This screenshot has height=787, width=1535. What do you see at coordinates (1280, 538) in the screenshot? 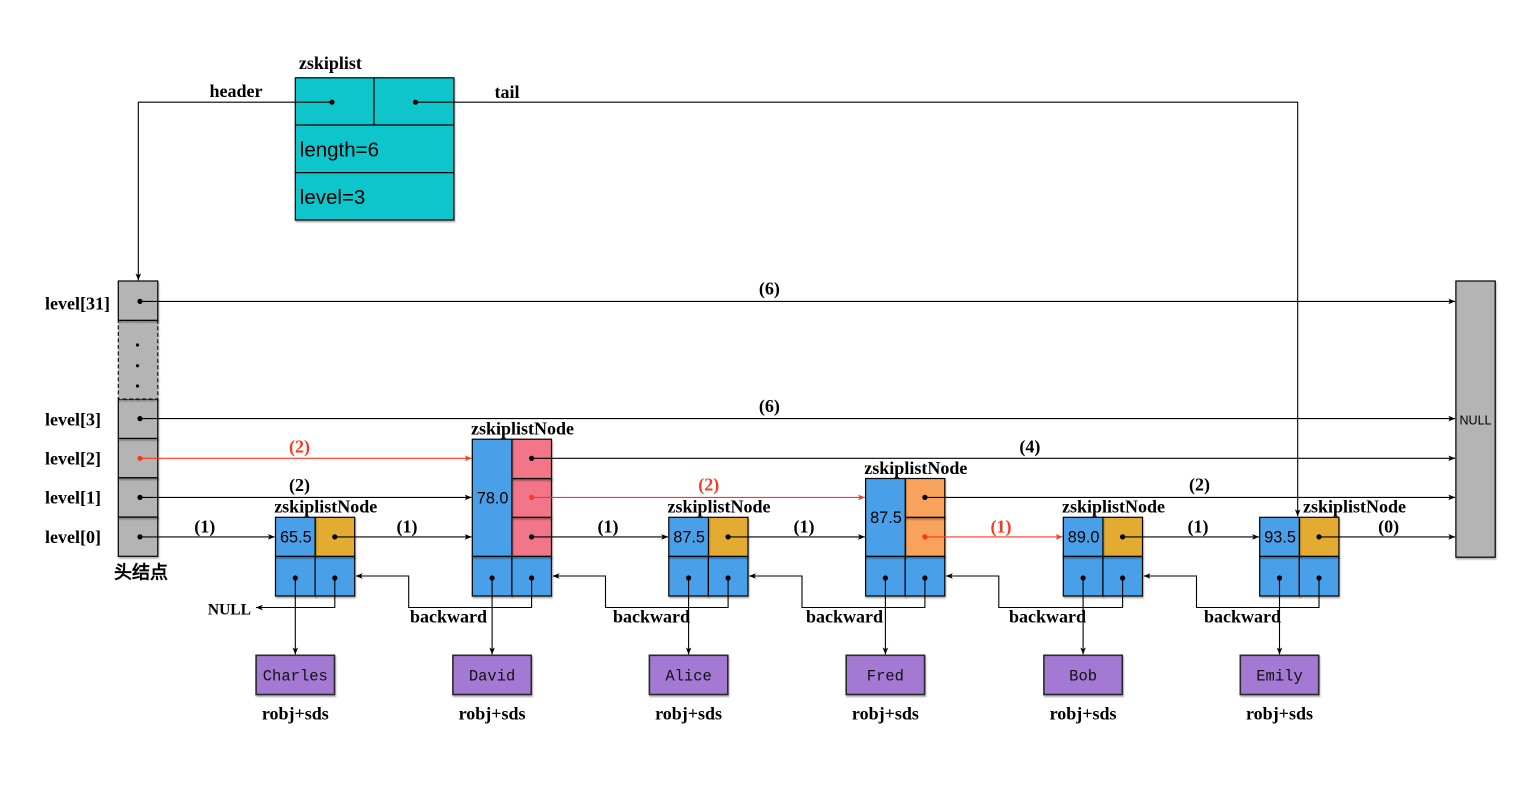
I see `svg-text: 93.5` at bounding box center [1280, 538].